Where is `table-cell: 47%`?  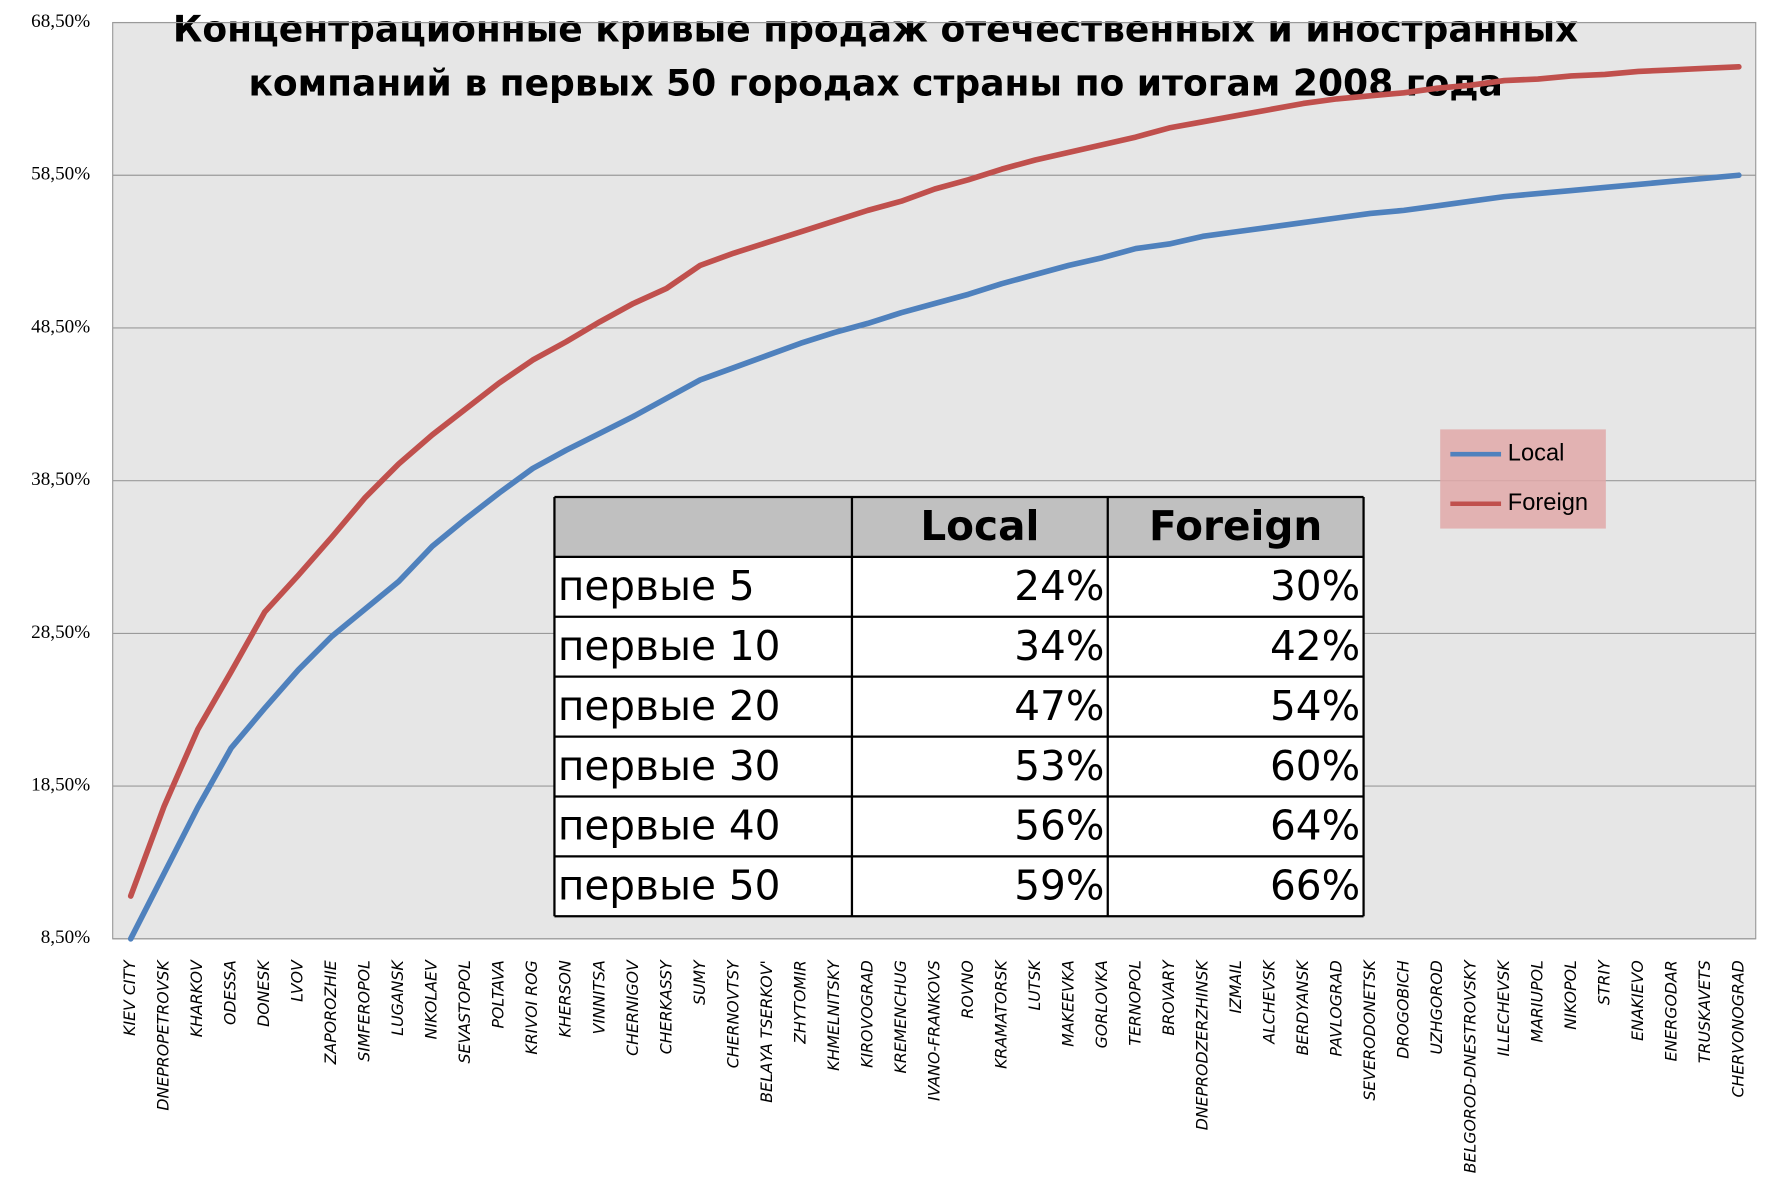
table-cell: 47% is located at coordinates (1059, 706).